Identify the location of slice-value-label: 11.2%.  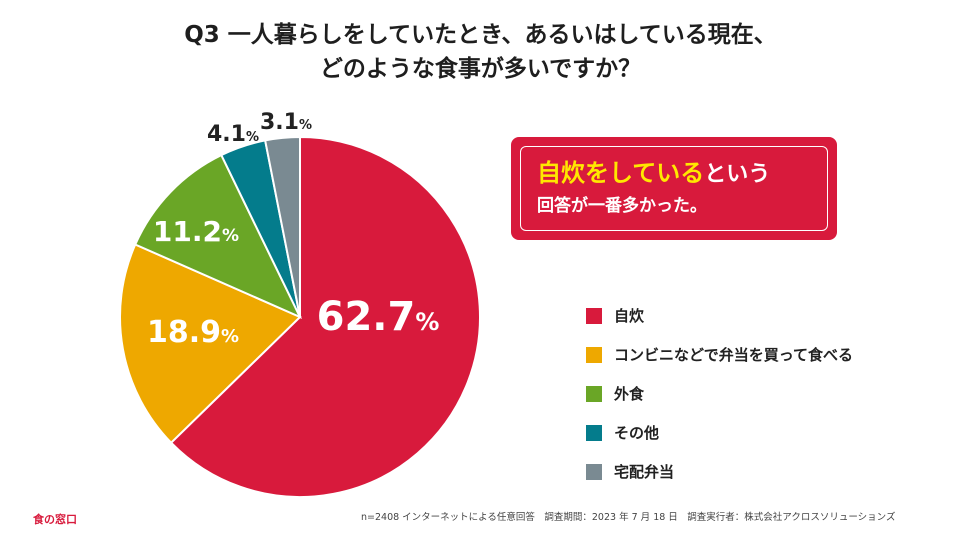
(196, 231).